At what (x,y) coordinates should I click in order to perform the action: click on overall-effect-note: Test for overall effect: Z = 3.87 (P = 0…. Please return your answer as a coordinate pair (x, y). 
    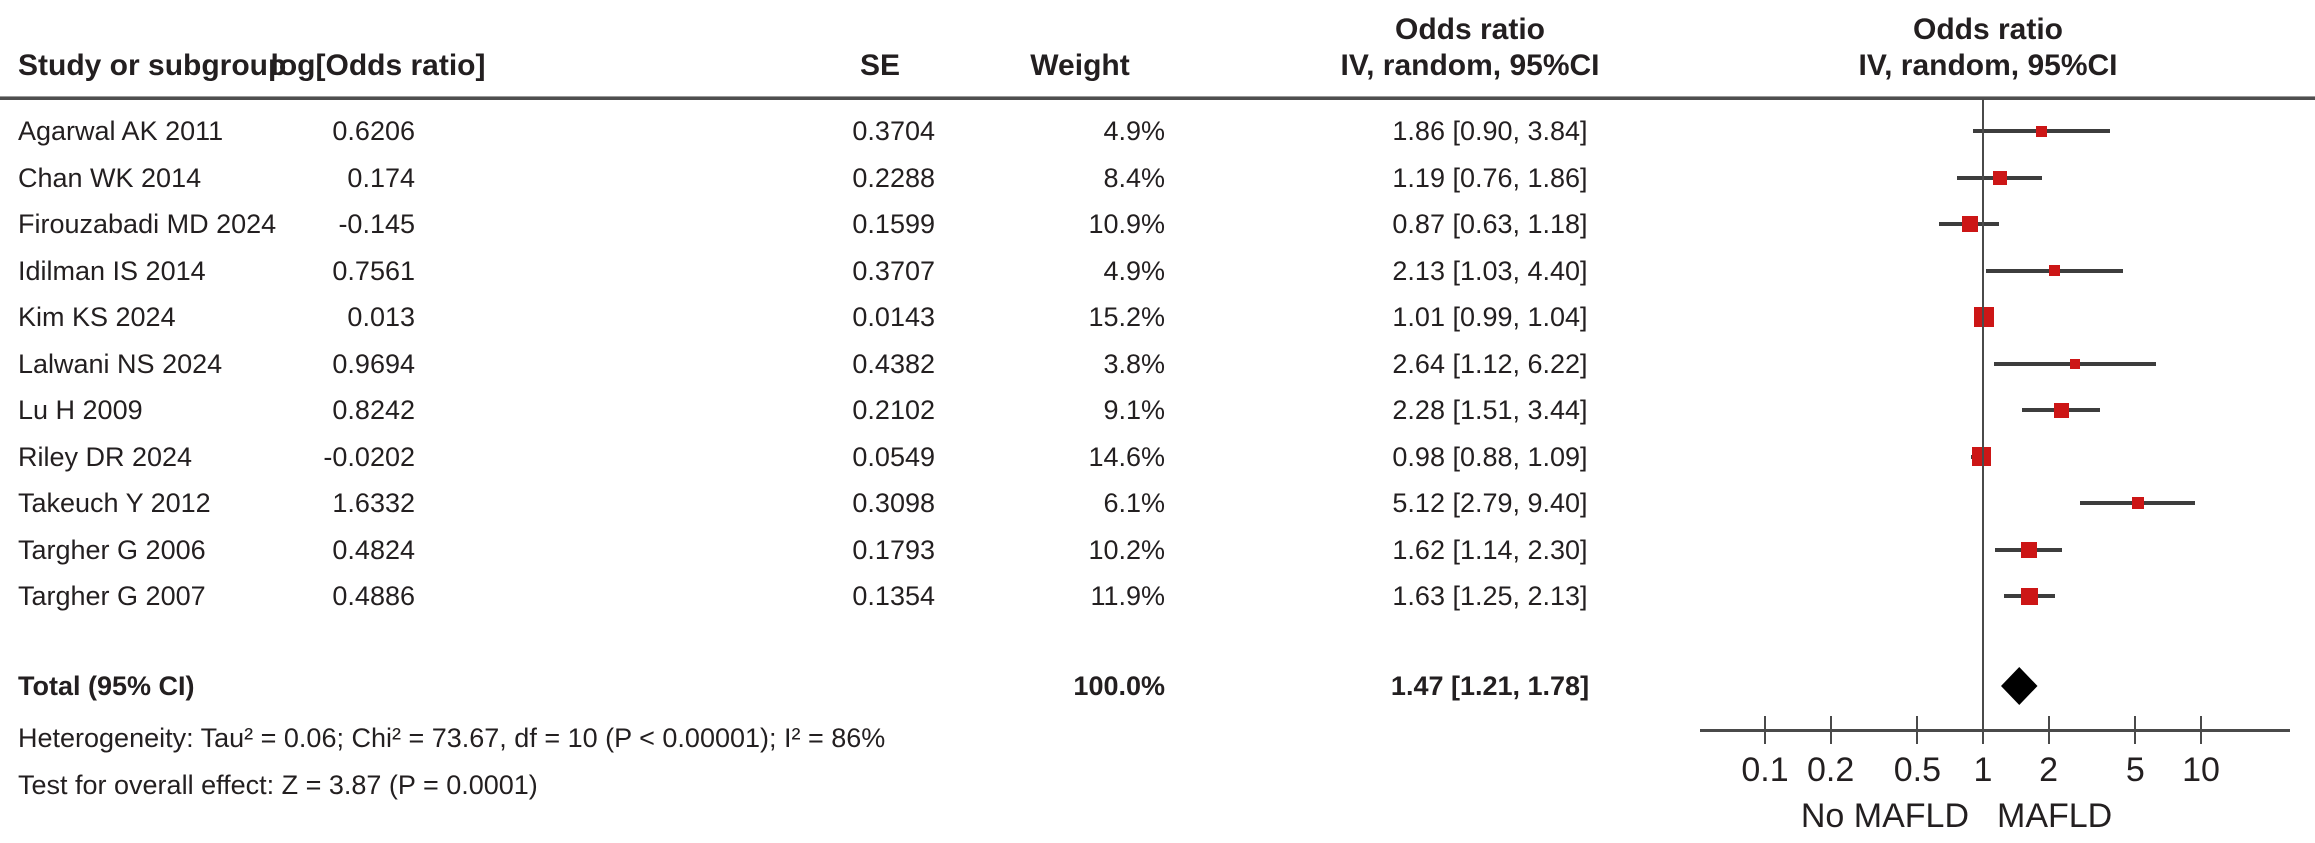
    Looking at the image, I should click on (278, 785).